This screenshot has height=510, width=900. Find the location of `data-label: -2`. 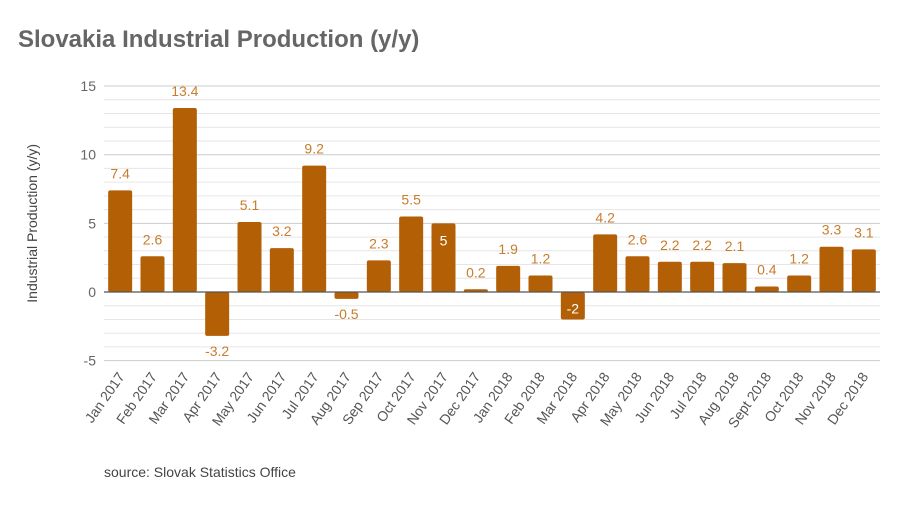

data-label: -2 is located at coordinates (573, 308).